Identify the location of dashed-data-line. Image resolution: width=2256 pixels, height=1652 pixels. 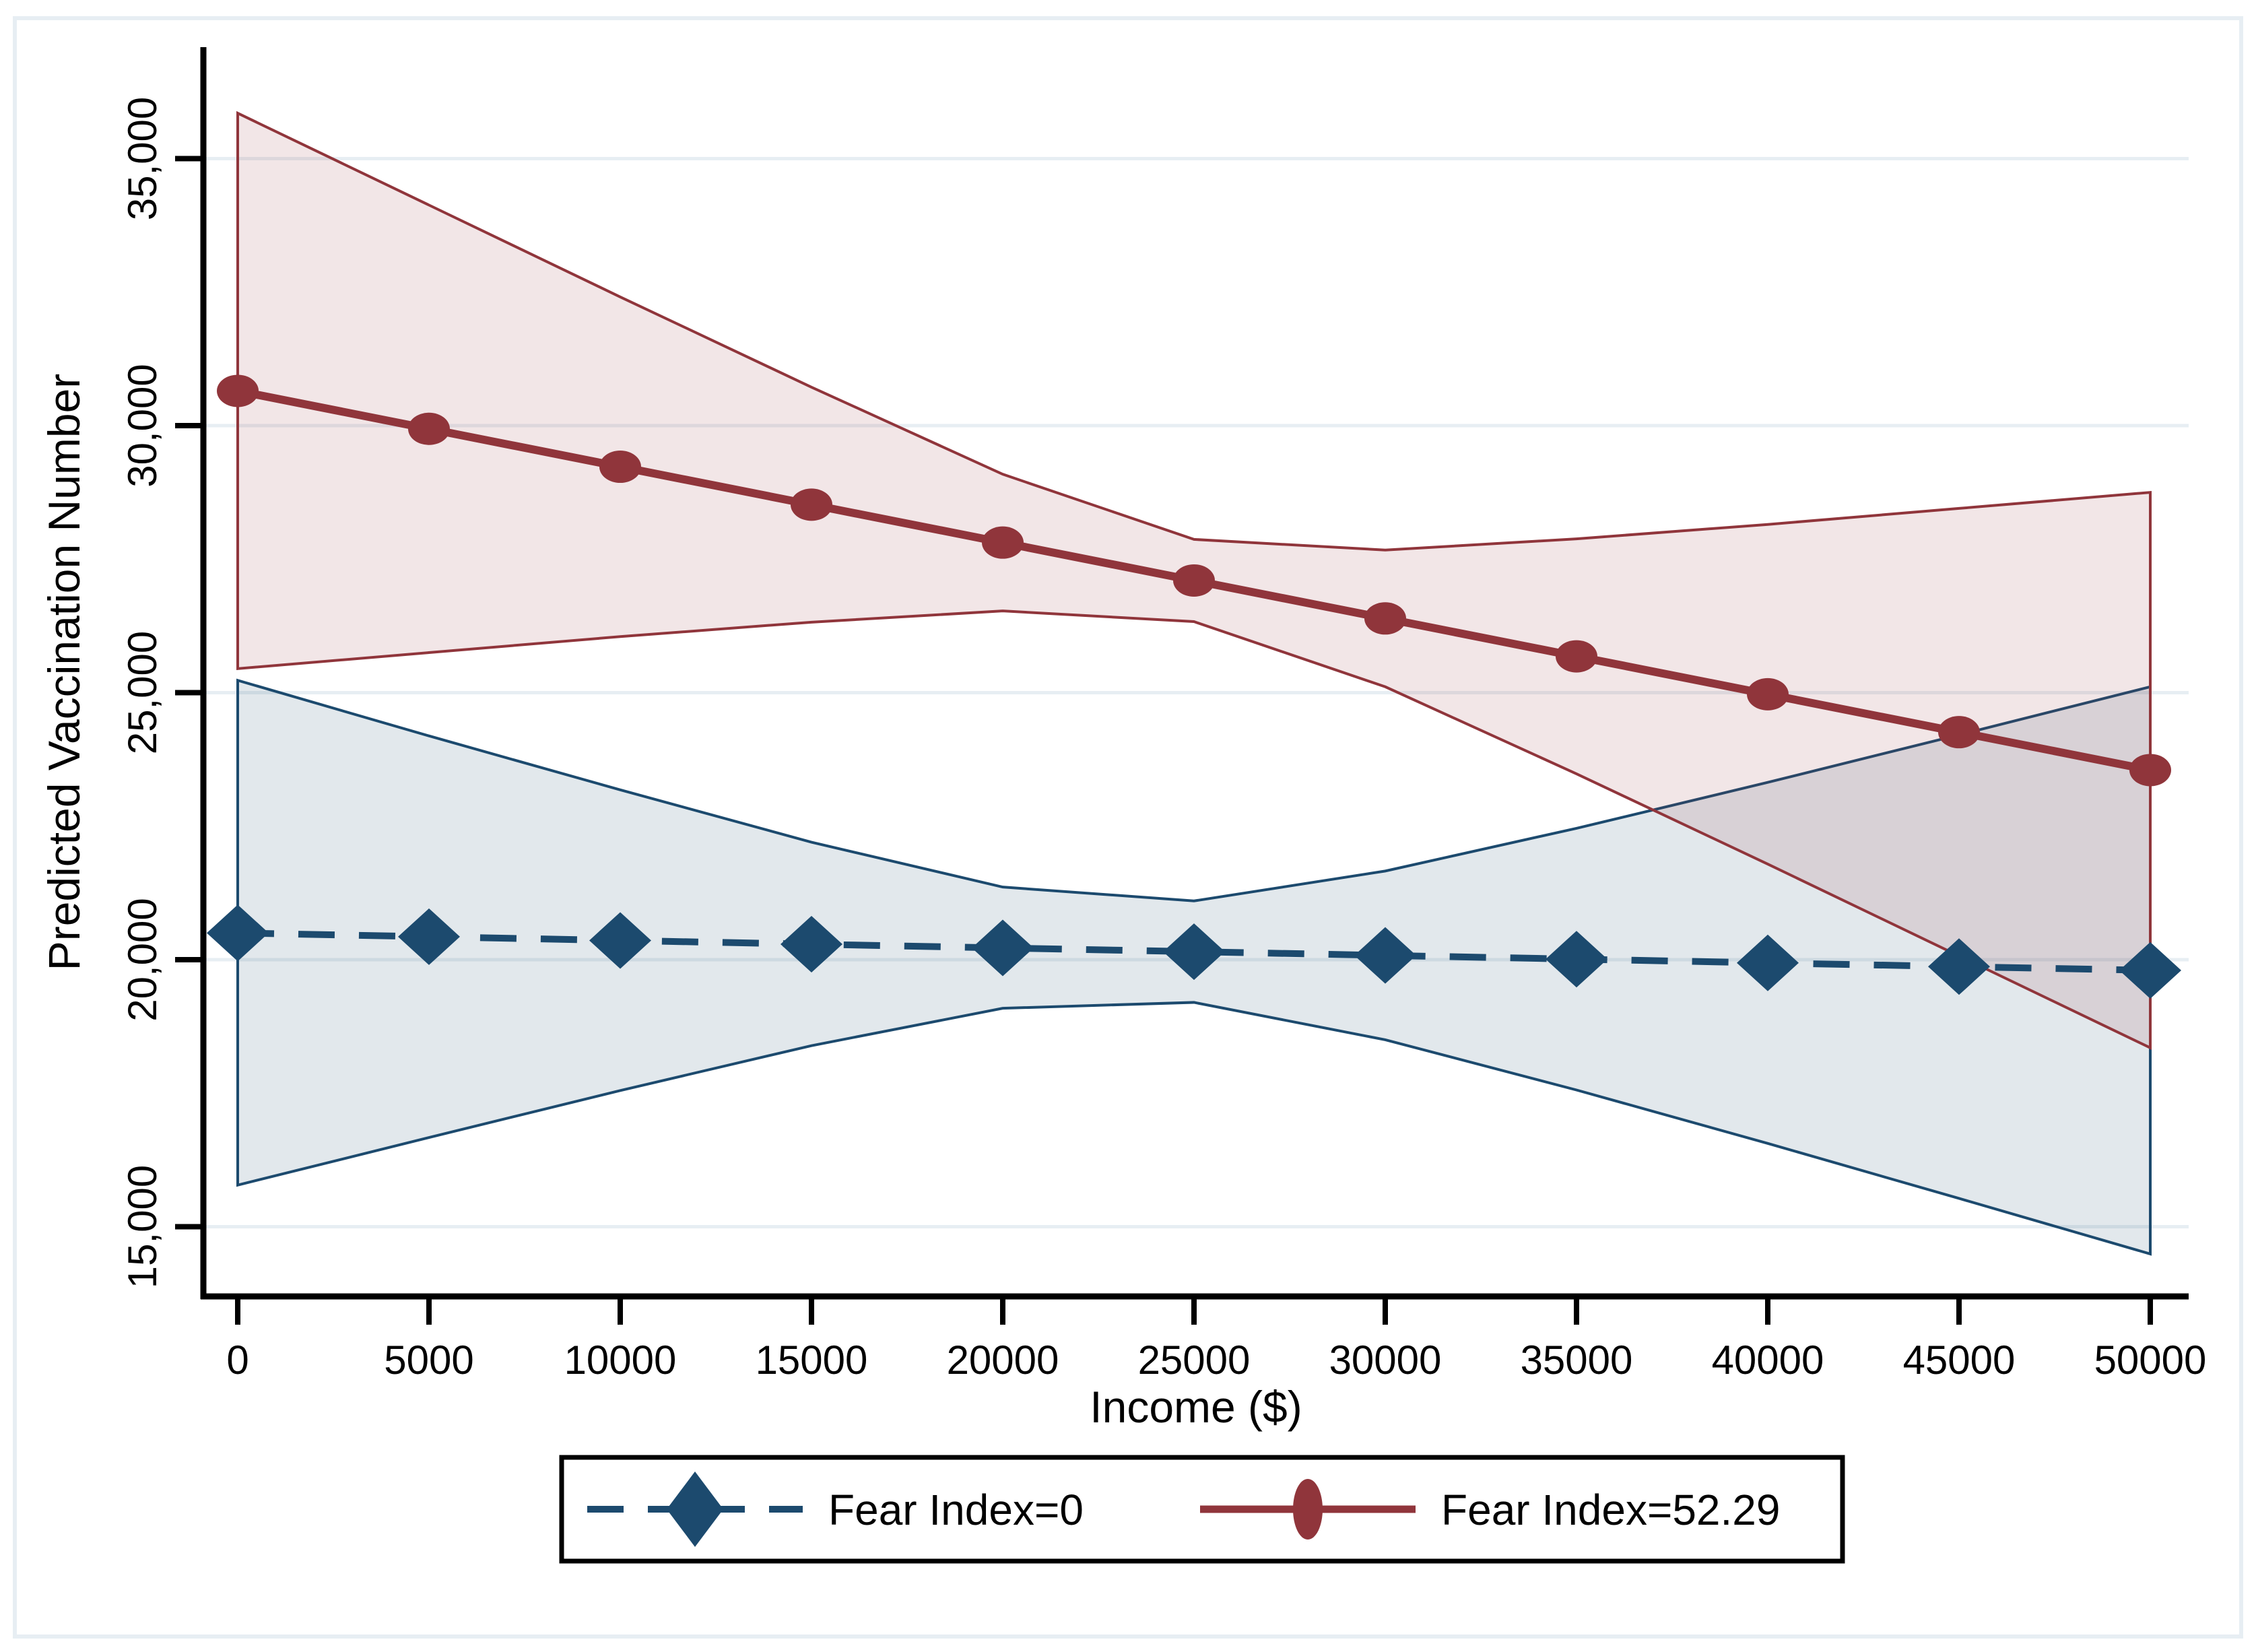
(1194, 951).